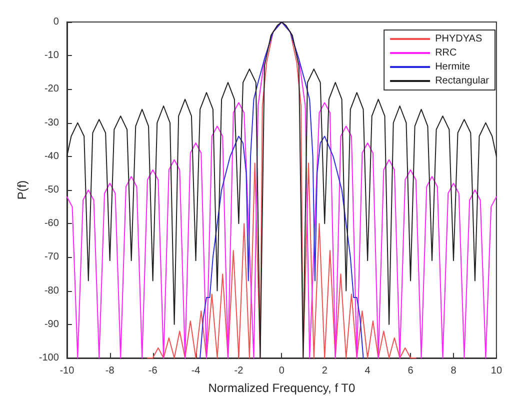 The width and height of the screenshot is (513, 411). Describe the element at coordinates (239, 371) in the screenshot. I see `x-tick-label: -2` at that location.